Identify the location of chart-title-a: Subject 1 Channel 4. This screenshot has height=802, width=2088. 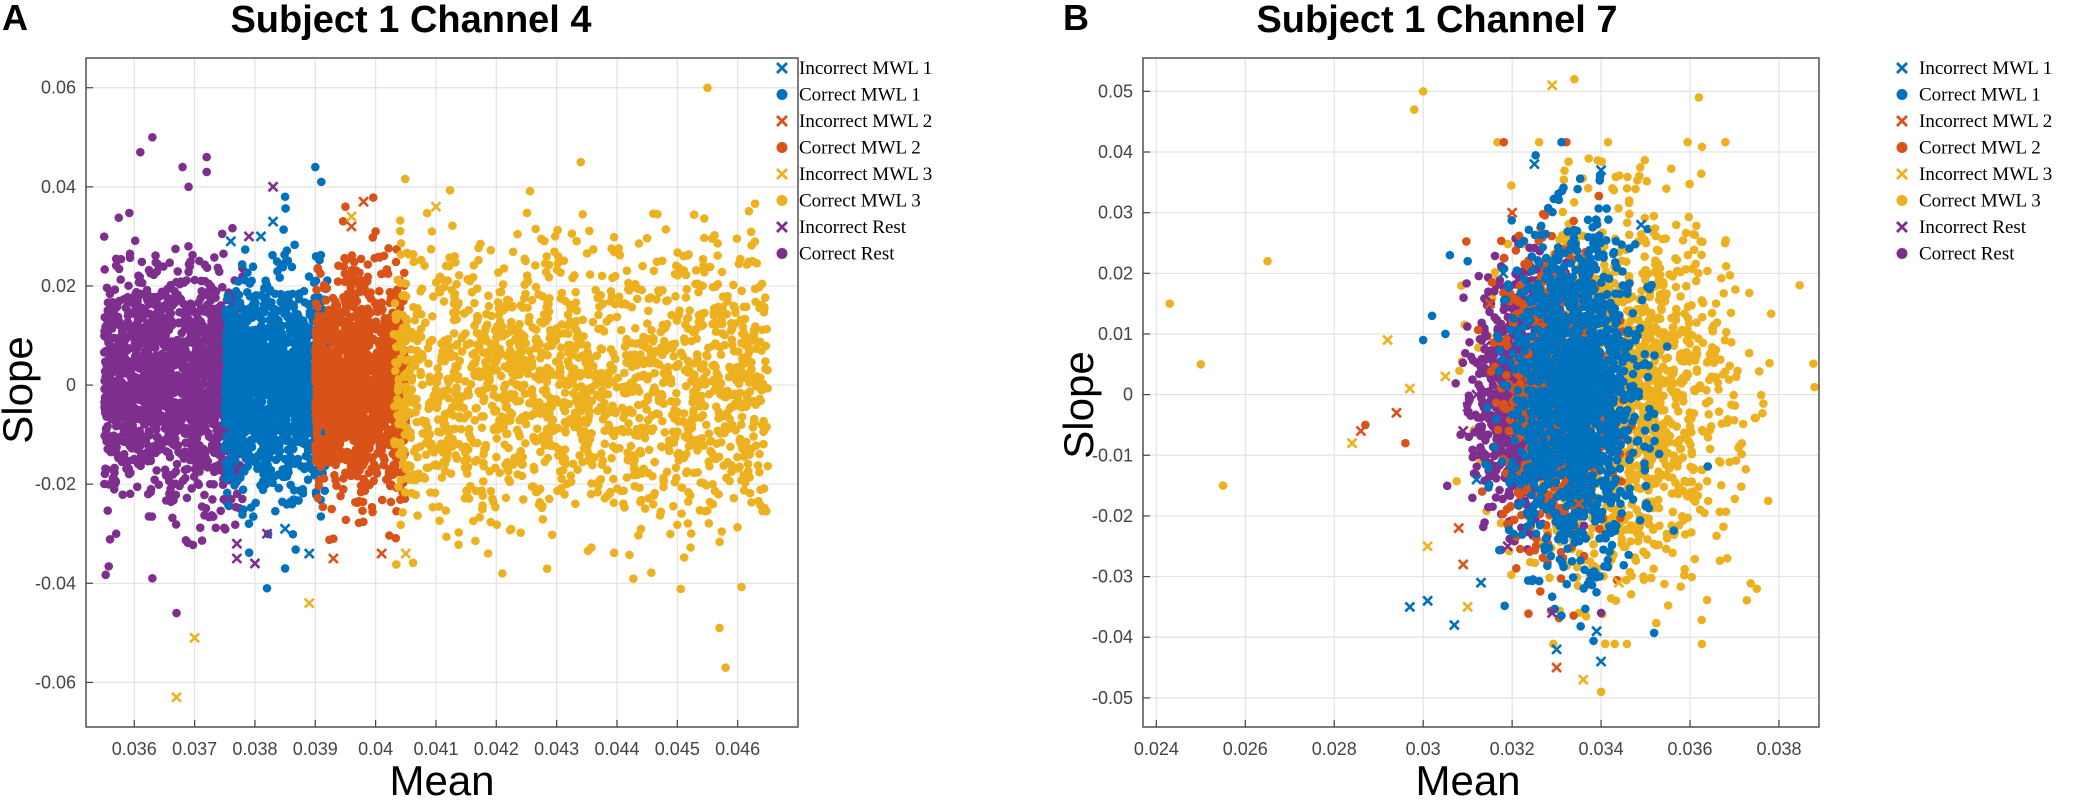
(410, 20).